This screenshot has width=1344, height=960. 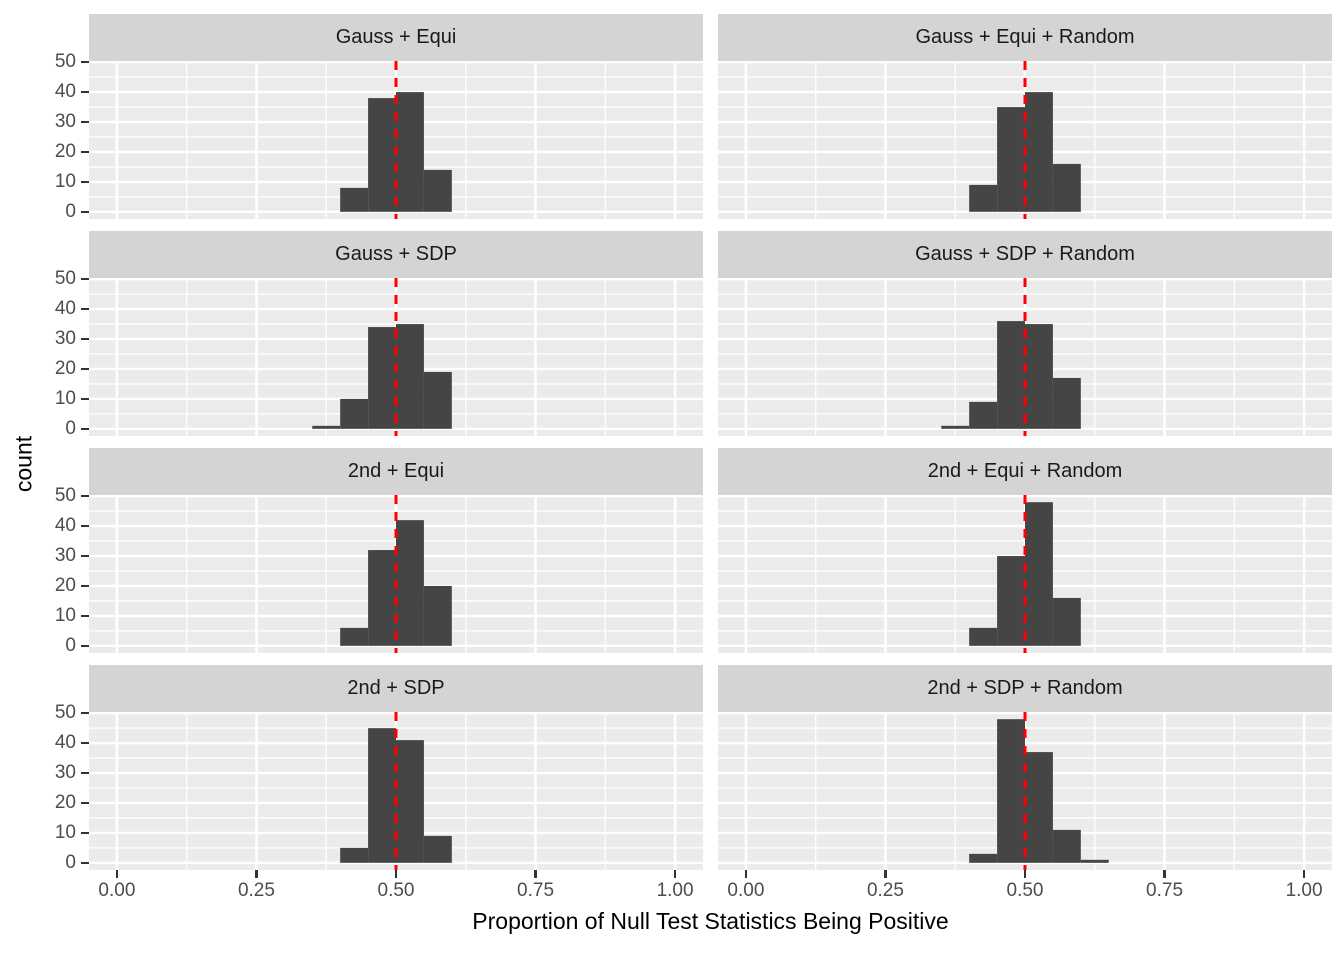 I want to click on facet-strip: Gauss + SDP, so click(x=396, y=254).